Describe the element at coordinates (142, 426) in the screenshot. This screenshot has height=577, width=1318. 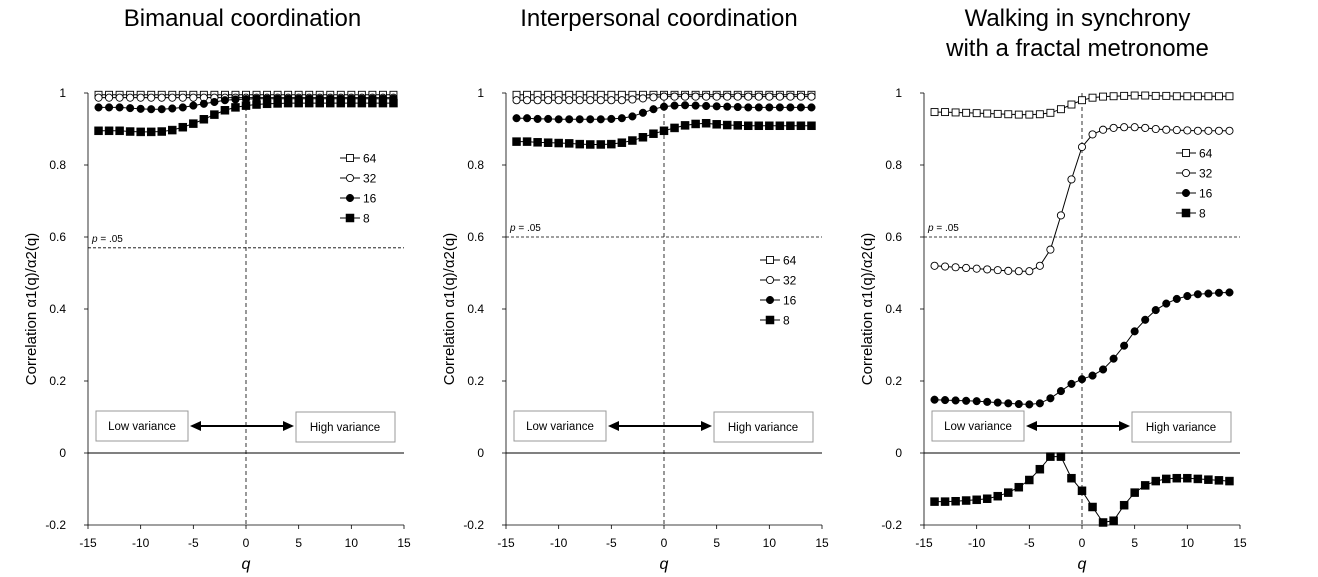
I see `low-variance-box` at that location.